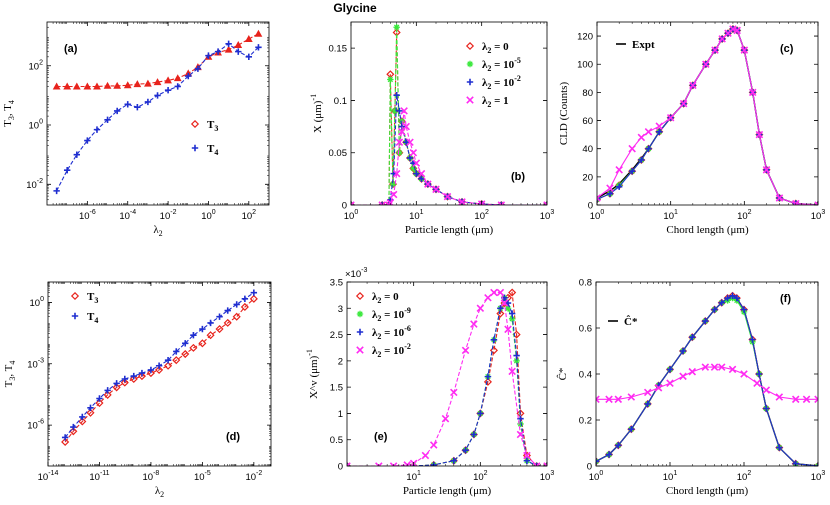 This screenshot has height=505, width=830. What do you see at coordinates (587, 149) in the screenshot?
I see `panel-c-ytick-label-2: 40` at bounding box center [587, 149].